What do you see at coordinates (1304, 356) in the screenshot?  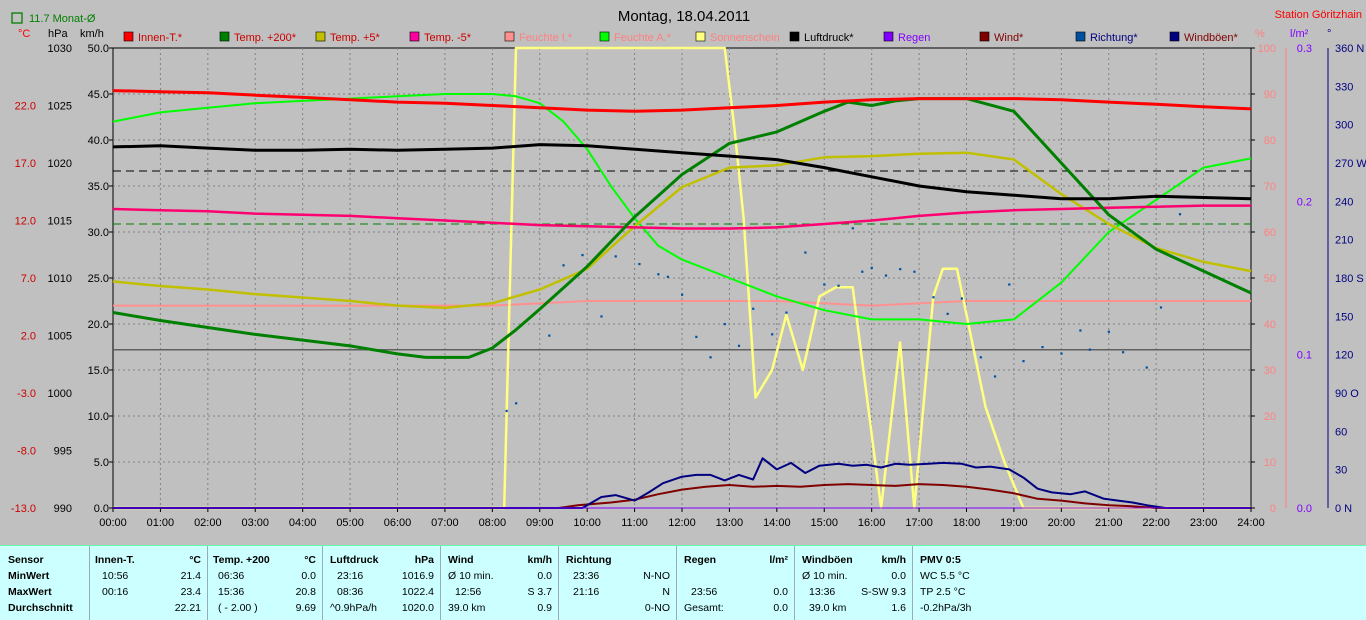 I see `rain-tick: 0.1` at bounding box center [1304, 356].